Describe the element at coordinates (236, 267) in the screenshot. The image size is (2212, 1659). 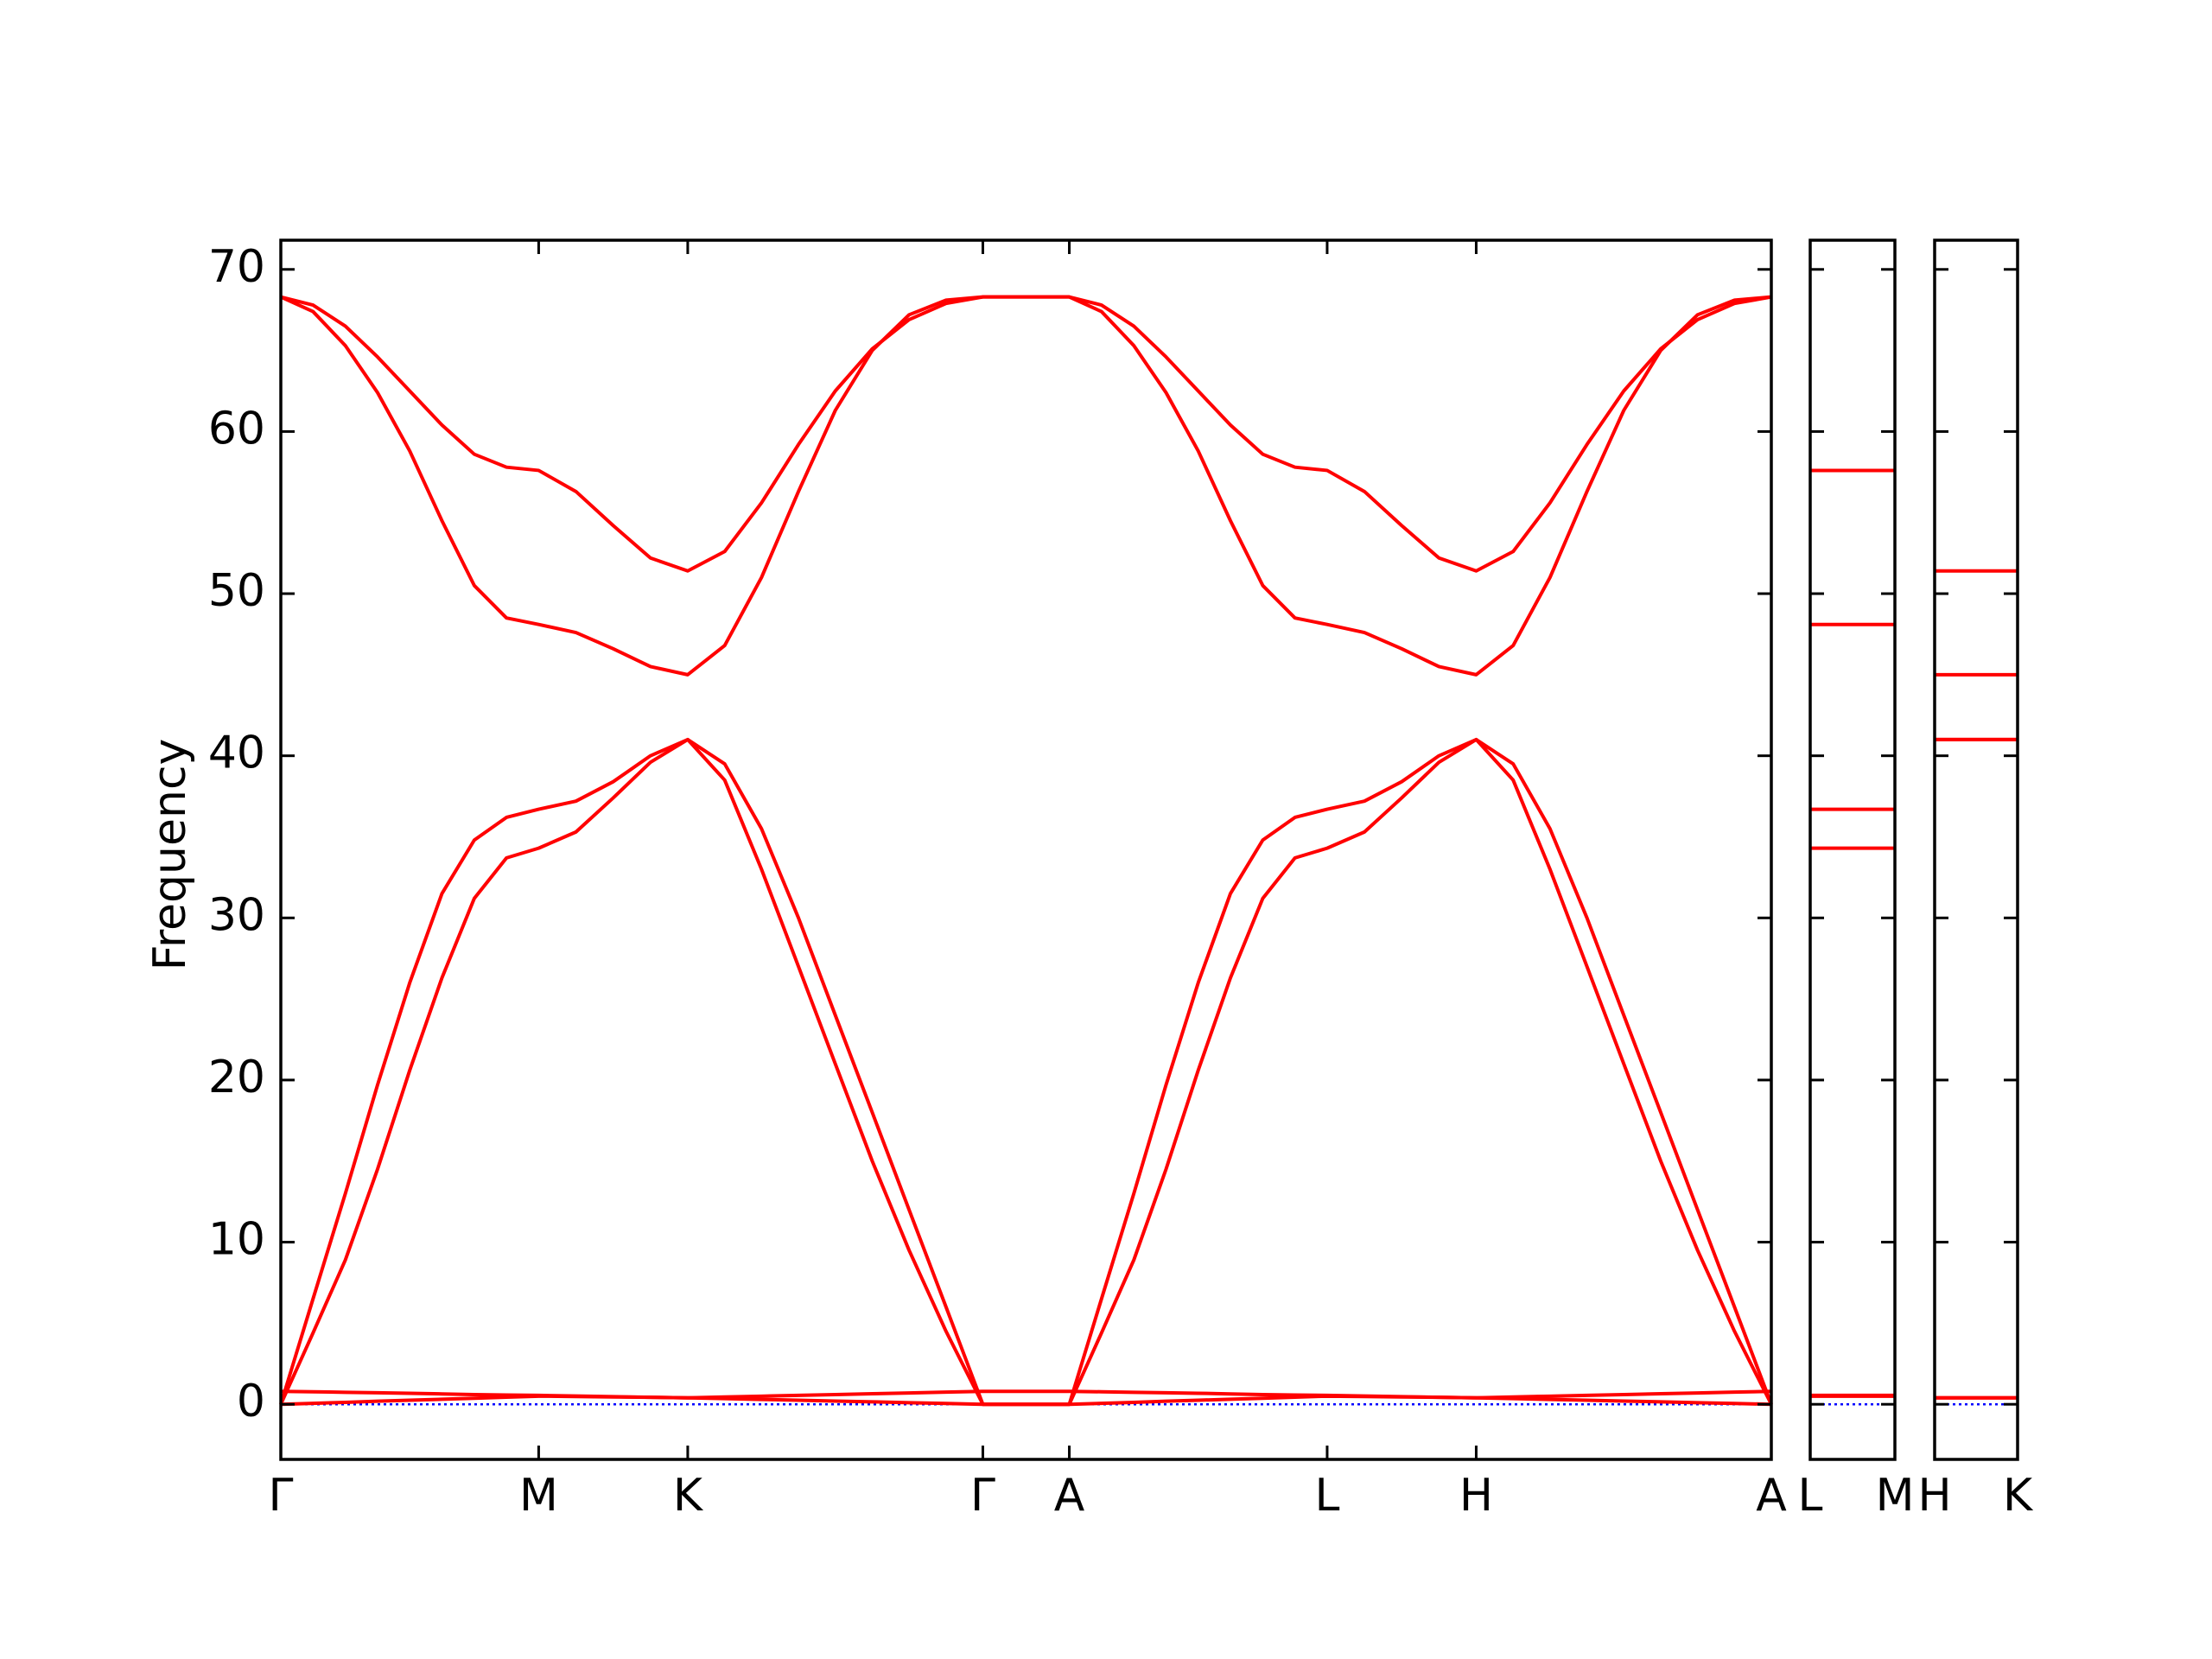
I see `y-tick-label: 70` at that location.